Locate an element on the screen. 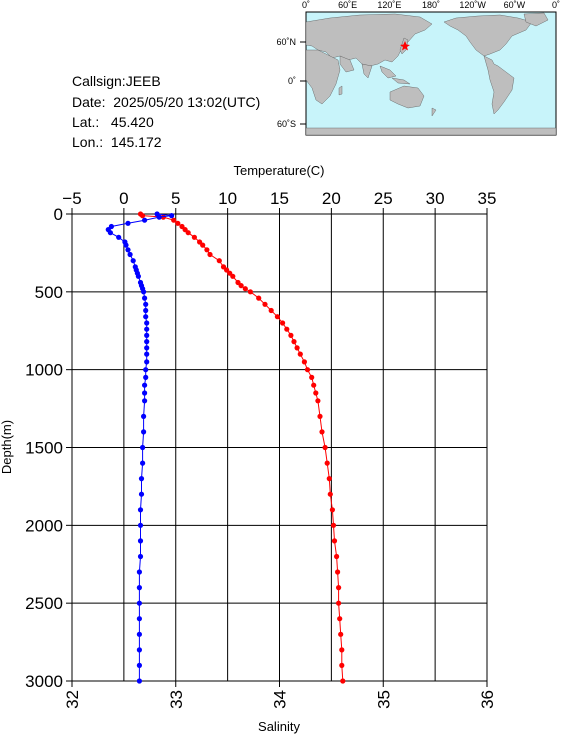 Image resolution: width=564 pixels, height=736 pixels. map-lon-label: 120˚W is located at coordinates (472, 5).